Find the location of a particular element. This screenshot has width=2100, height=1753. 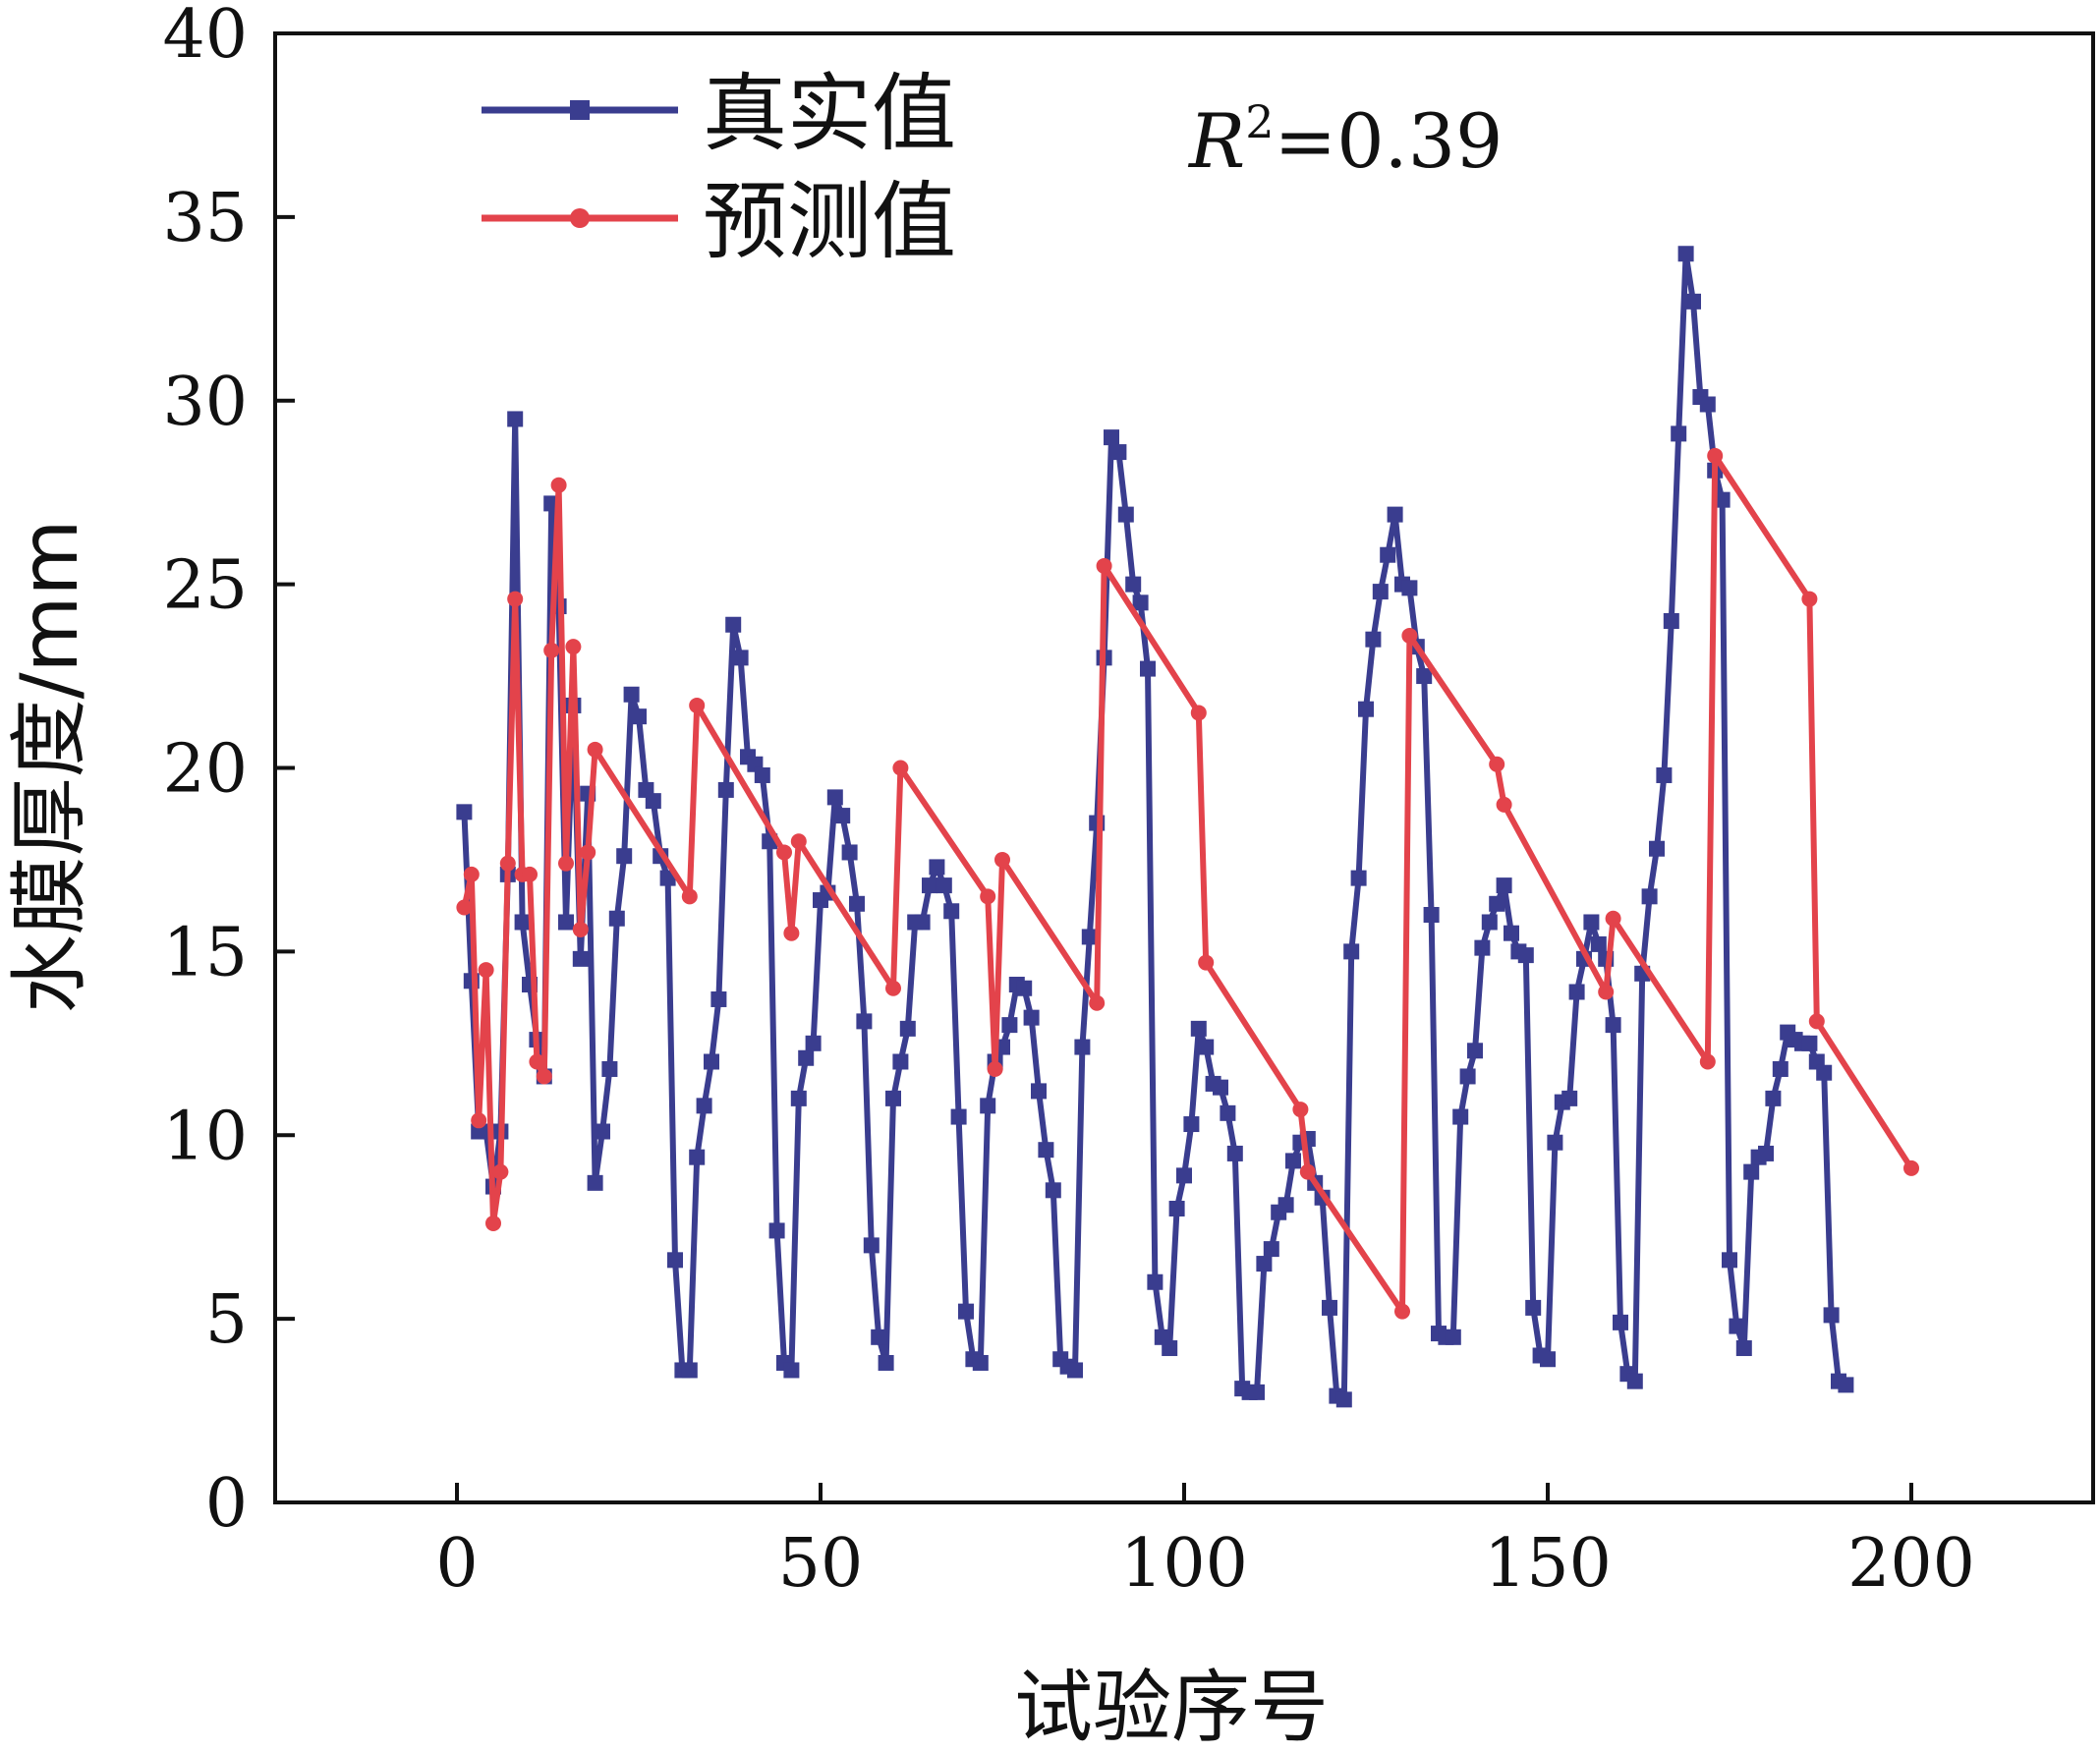

x-tick-label: 200 is located at coordinates (1911, 1564).